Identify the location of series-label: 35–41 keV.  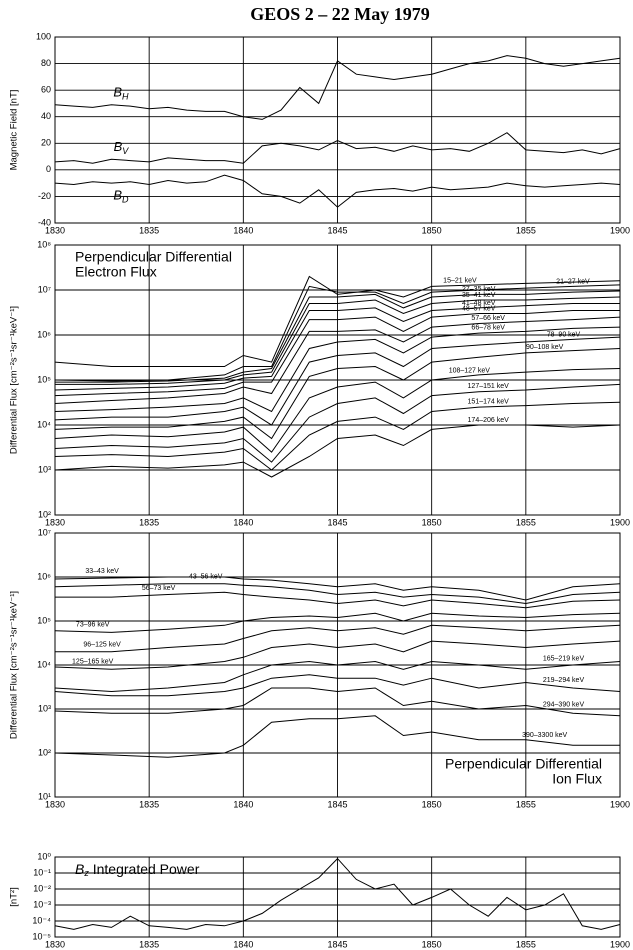
(479, 295).